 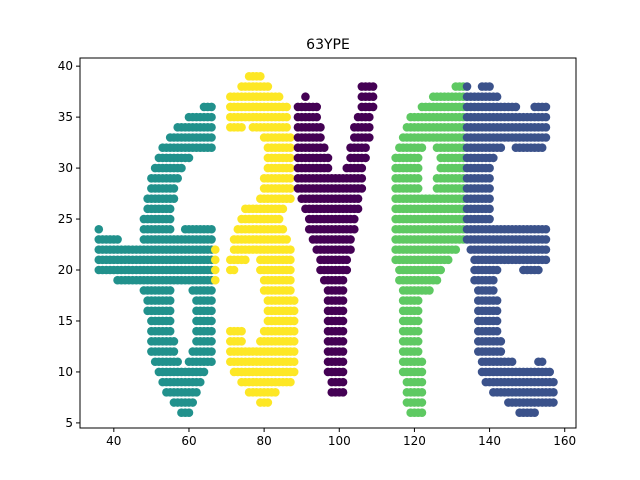 What do you see at coordinates (564, 441) in the screenshot?
I see `x-tick-label: 160` at bounding box center [564, 441].